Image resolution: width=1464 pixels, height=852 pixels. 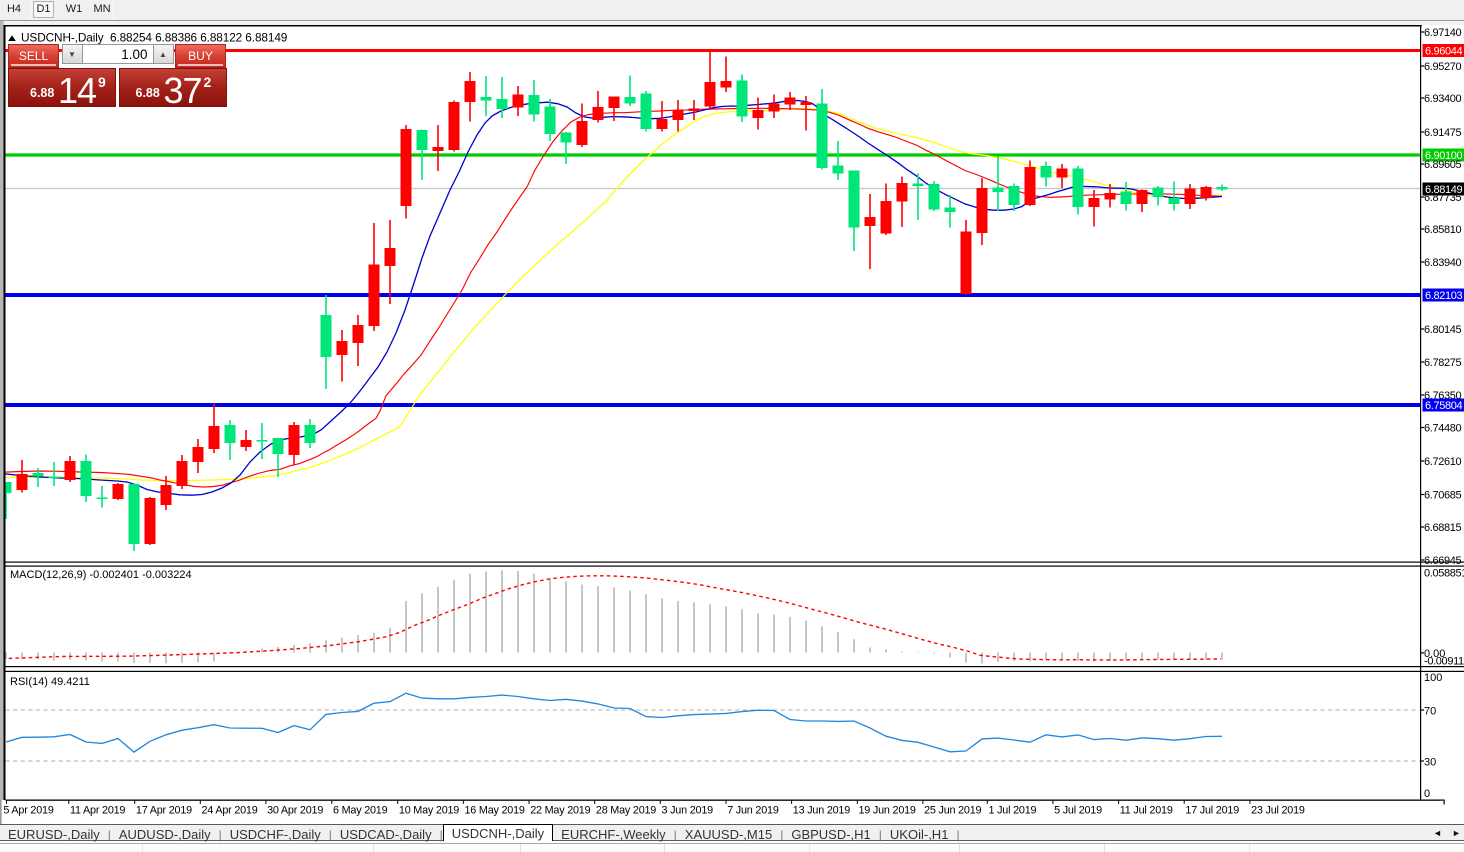 What do you see at coordinates (753, 811) in the screenshot?
I see `svg-text: 7 Jun 2019` at bounding box center [753, 811].